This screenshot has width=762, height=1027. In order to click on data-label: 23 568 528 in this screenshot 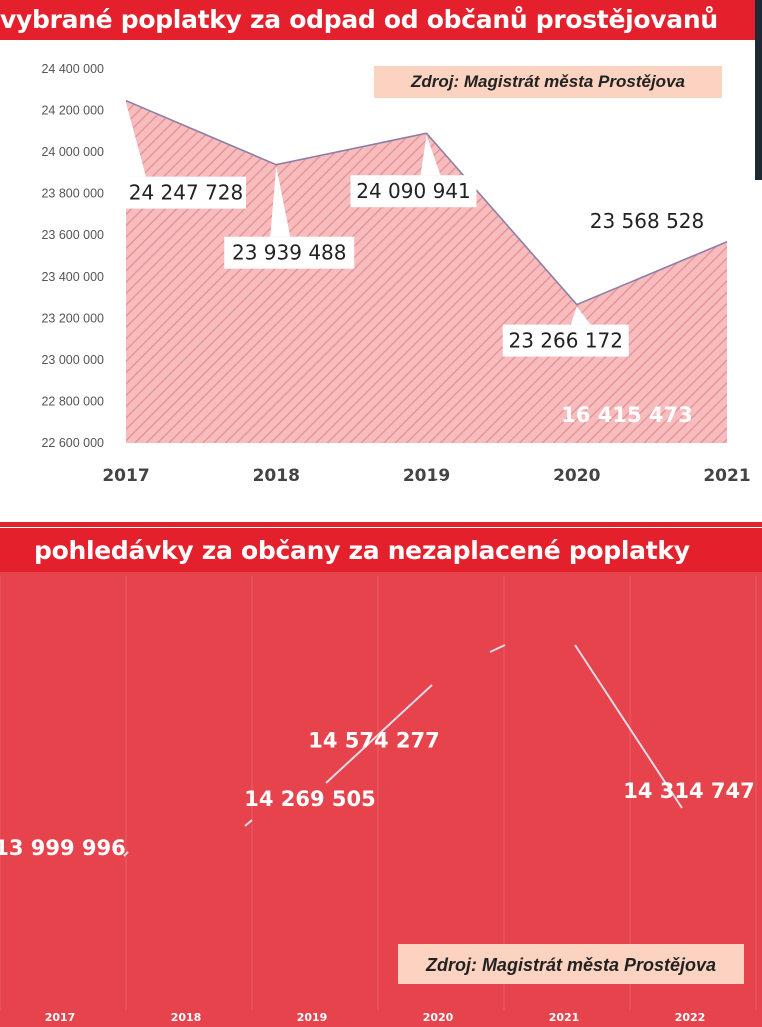, I will do `click(647, 221)`.